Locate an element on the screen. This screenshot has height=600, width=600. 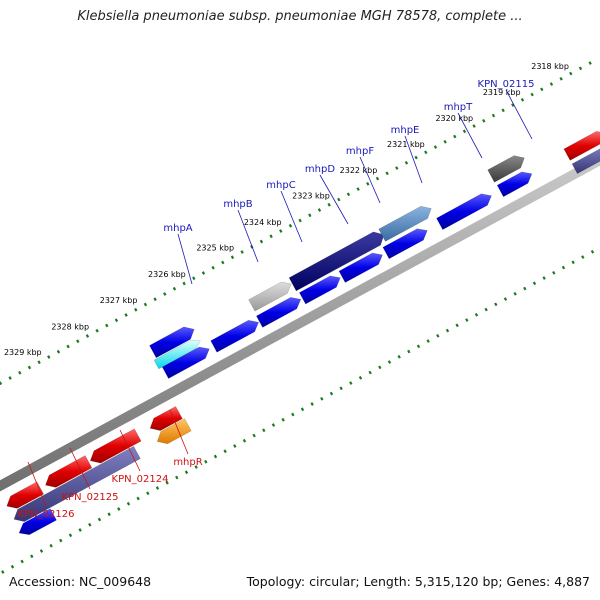
slate-long-arrow is located at coordinates (77, 483).